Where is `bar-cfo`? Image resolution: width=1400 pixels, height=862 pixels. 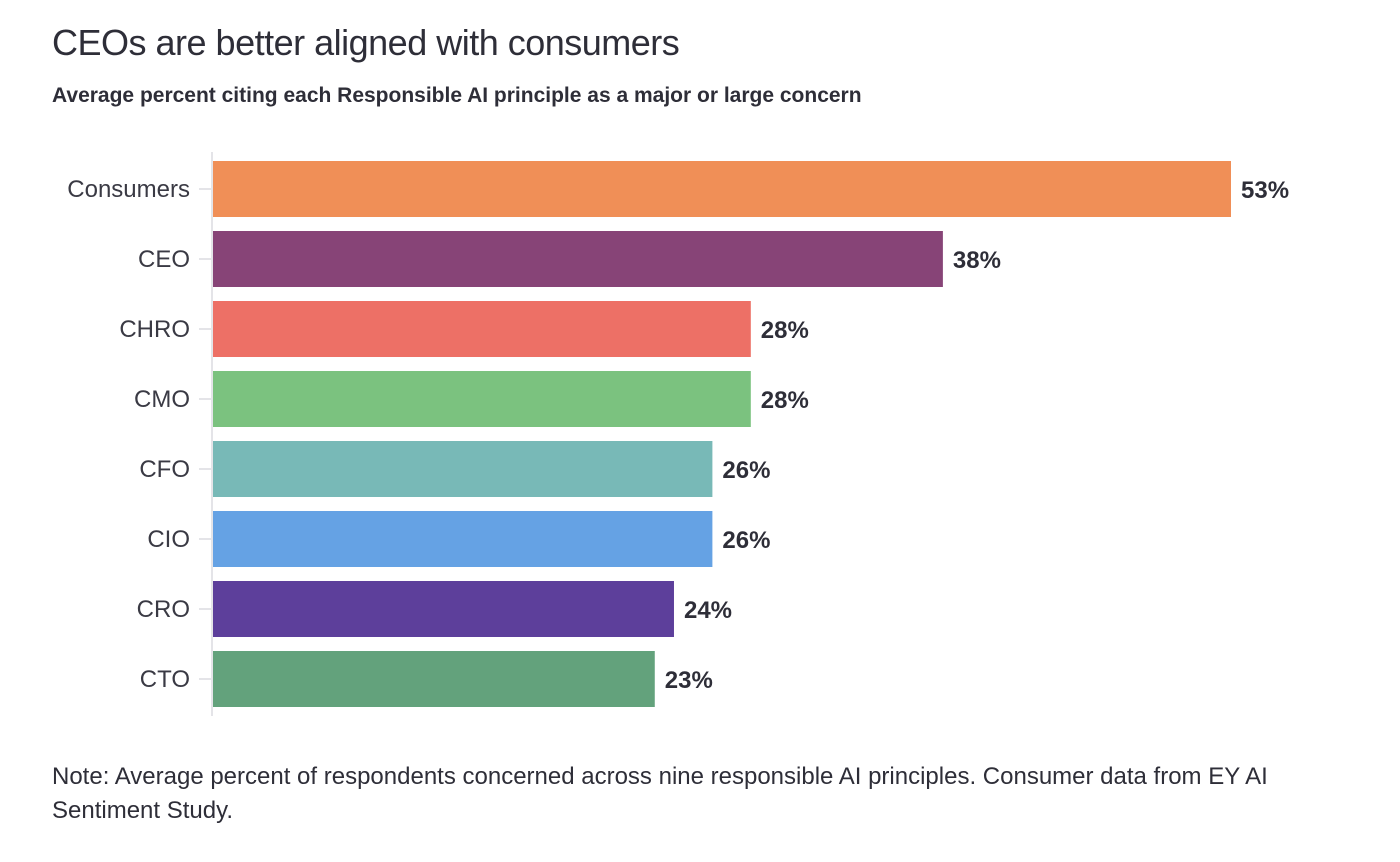
bar-cfo is located at coordinates (463, 469).